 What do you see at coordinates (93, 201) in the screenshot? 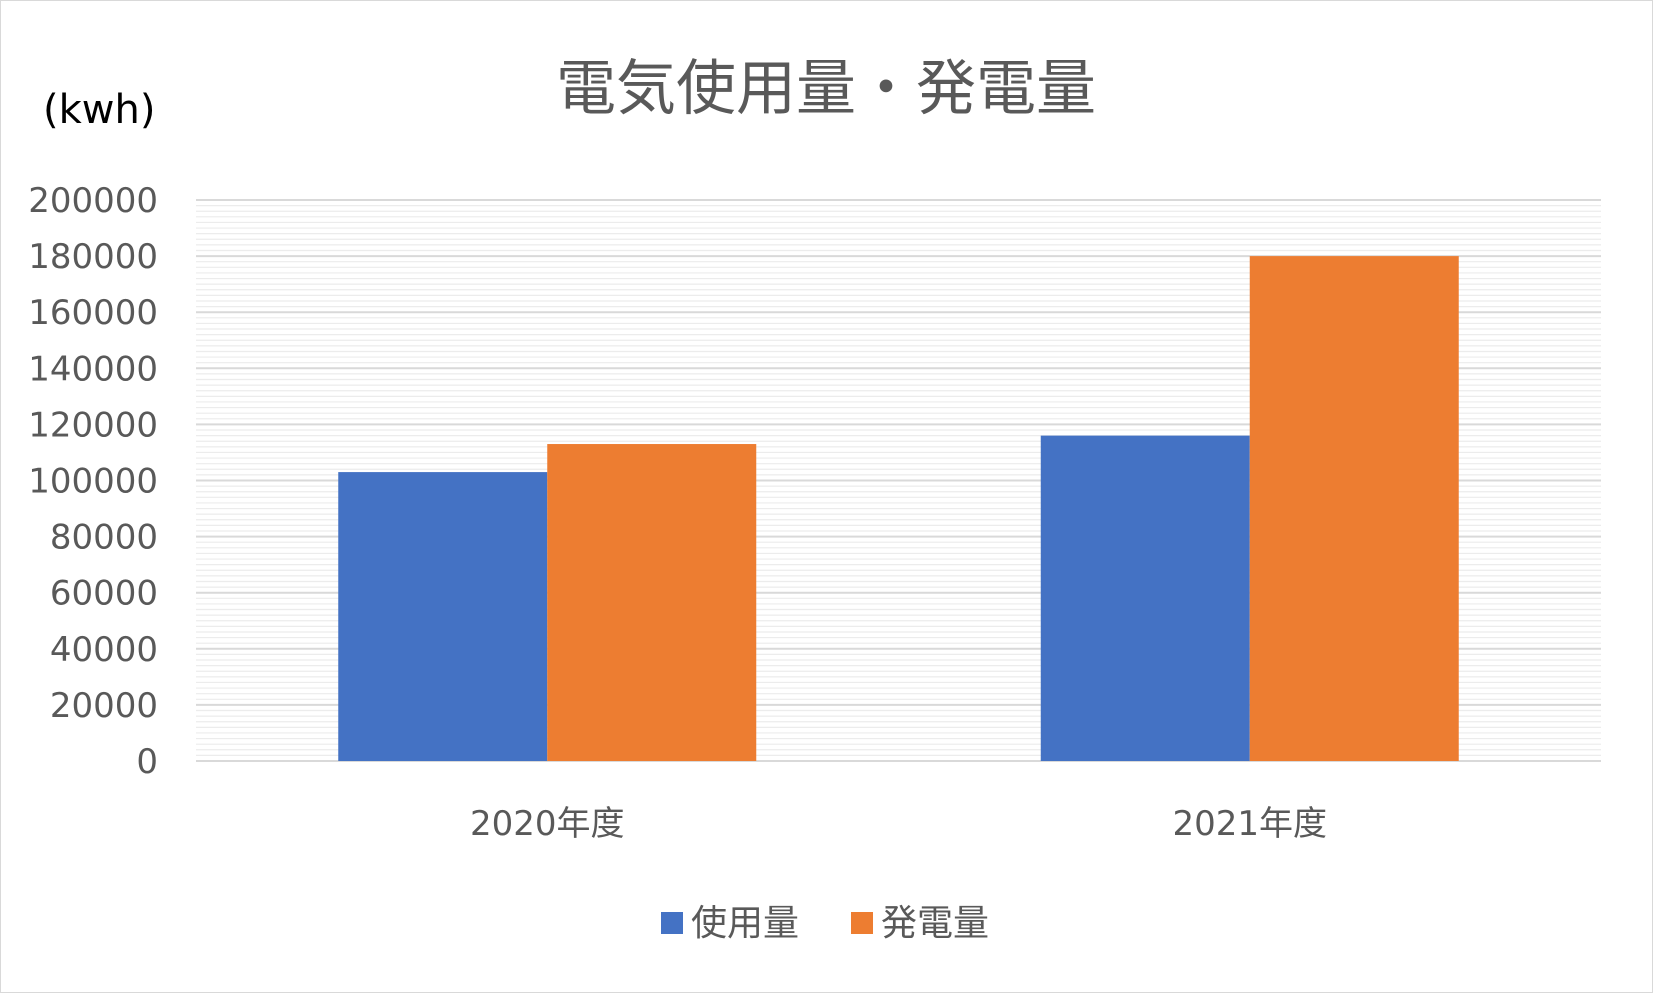
I see `y-tick-label: 200000` at bounding box center [93, 201].